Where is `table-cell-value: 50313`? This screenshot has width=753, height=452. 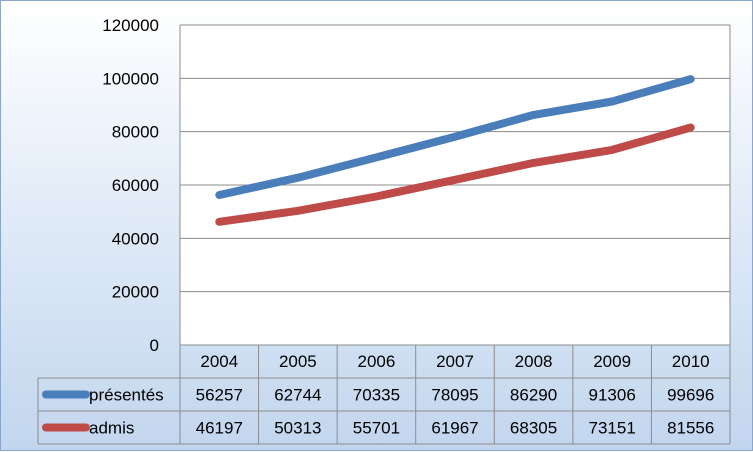 table-cell-value: 50313 is located at coordinates (297, 428).